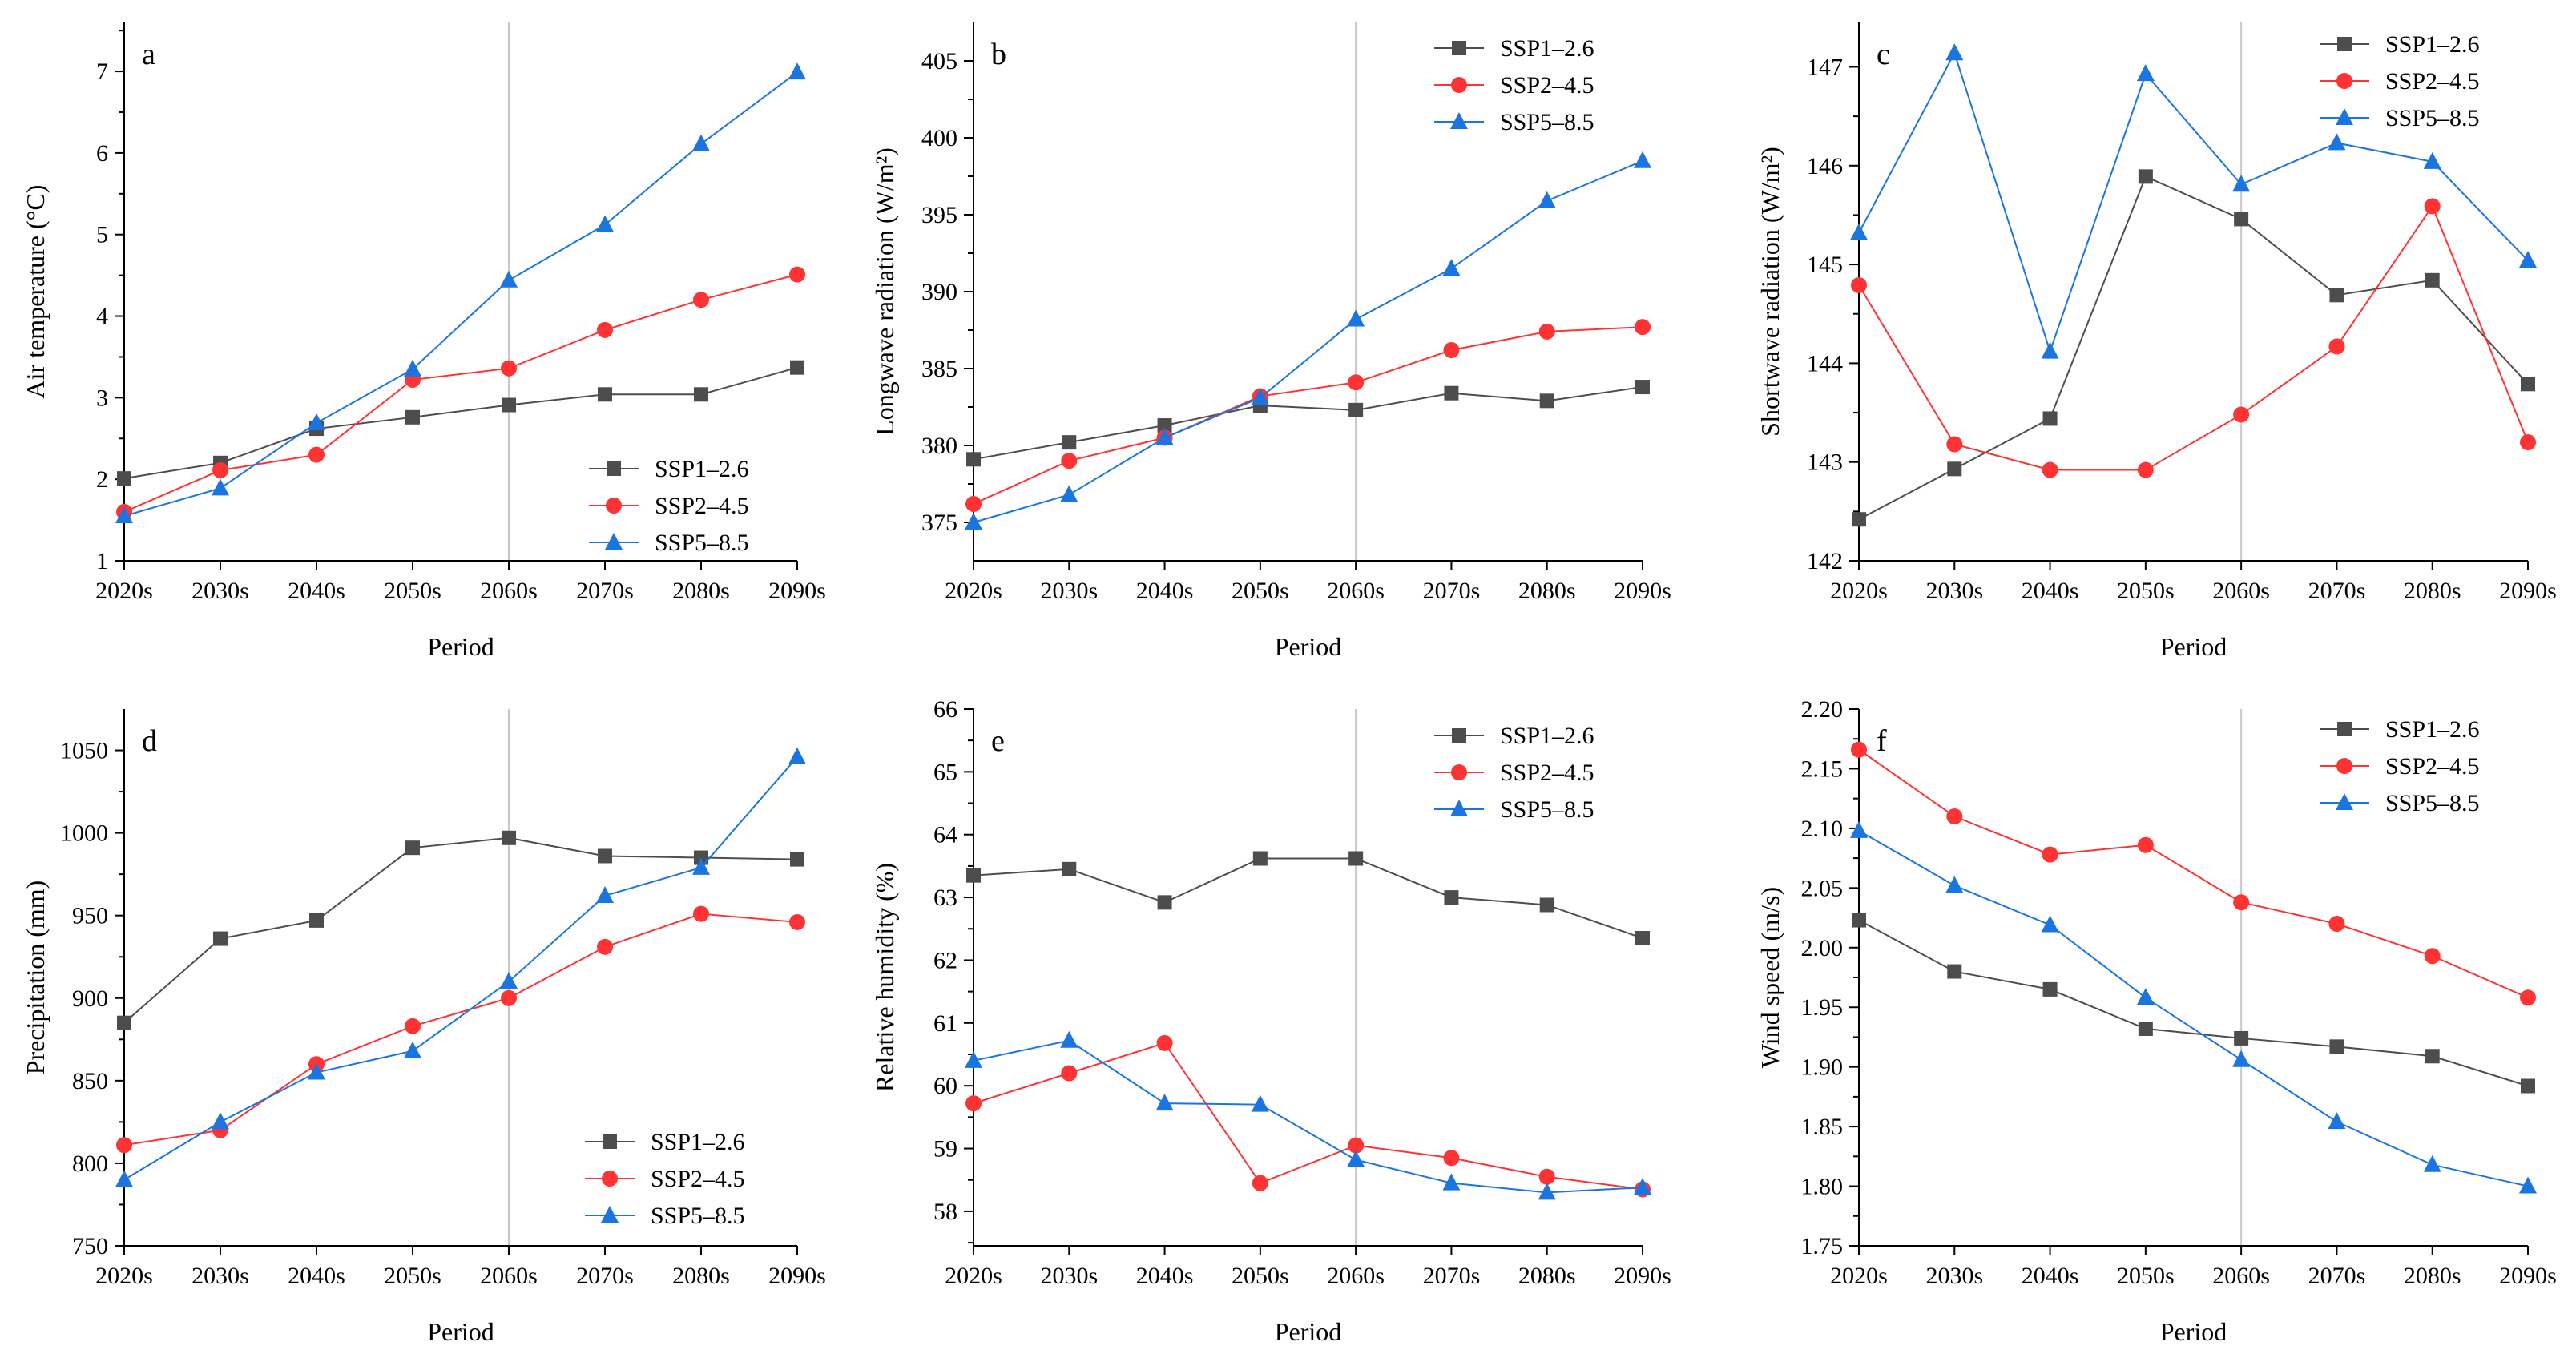 This screenshot has height=1354, width=2576. What do you see at coordinates (945, 709) in the screenshot?
I see `y-tick-label: 66` at bounding box center [945, 709].